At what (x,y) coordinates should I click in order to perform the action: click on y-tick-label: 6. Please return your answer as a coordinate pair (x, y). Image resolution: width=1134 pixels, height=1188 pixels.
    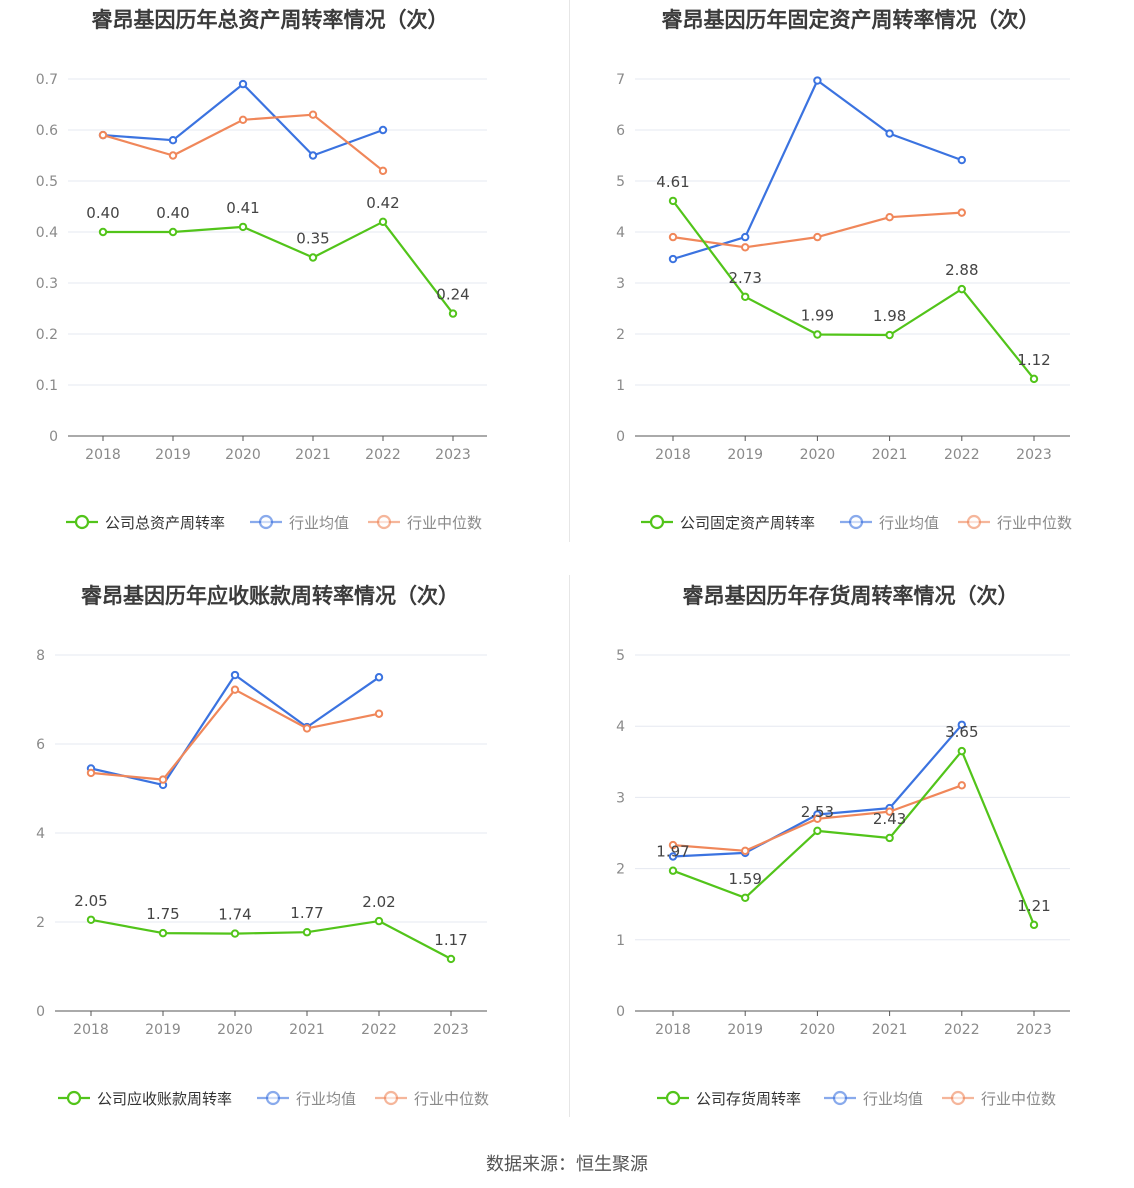
    Looking at the image, I should click on (620, 131).